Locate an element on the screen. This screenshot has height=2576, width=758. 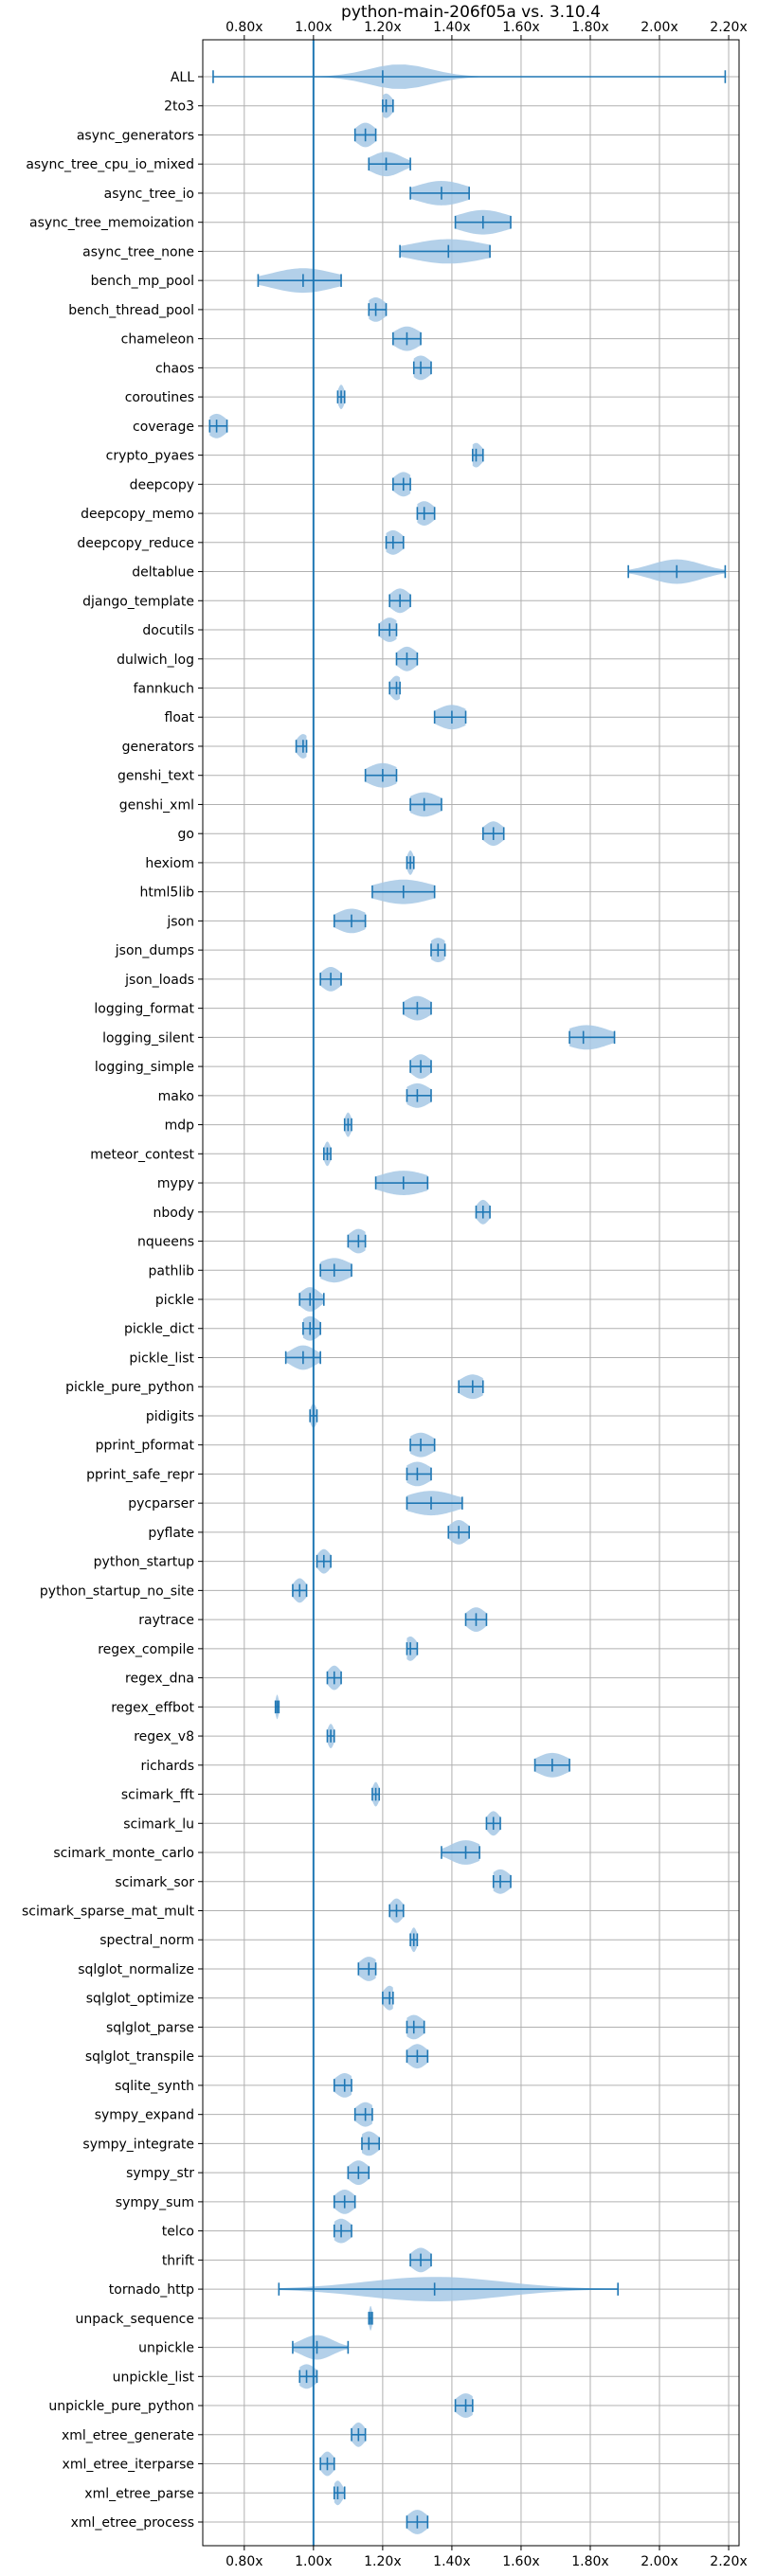
violin-raytrace is located at coordinates (476, 1619).